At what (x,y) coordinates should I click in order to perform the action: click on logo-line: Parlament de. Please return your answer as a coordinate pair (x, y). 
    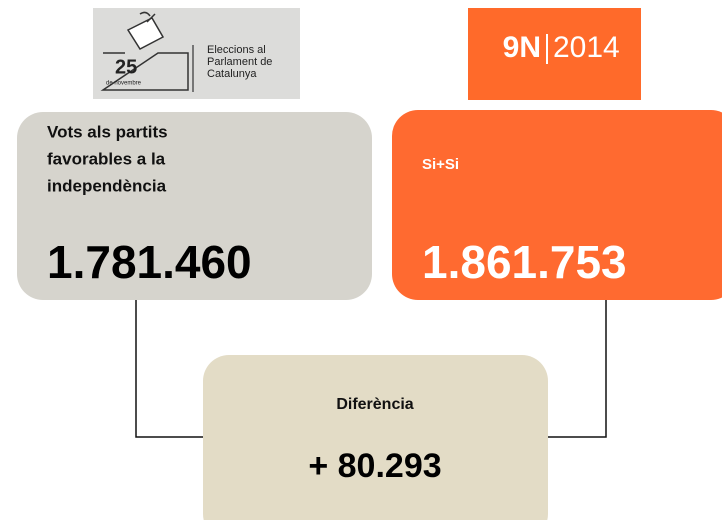
    Looking at the image, I should click on (239, 62).